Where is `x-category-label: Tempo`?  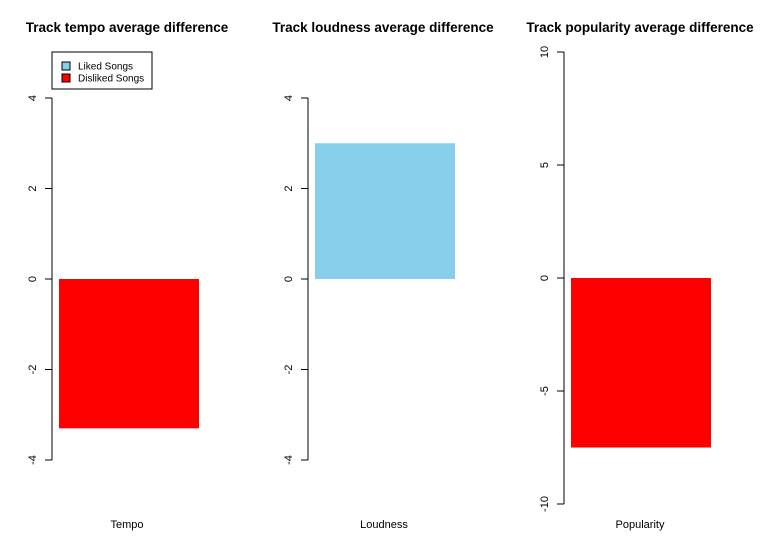 x-category-label: Tempo is located at coordinates (126, 525).